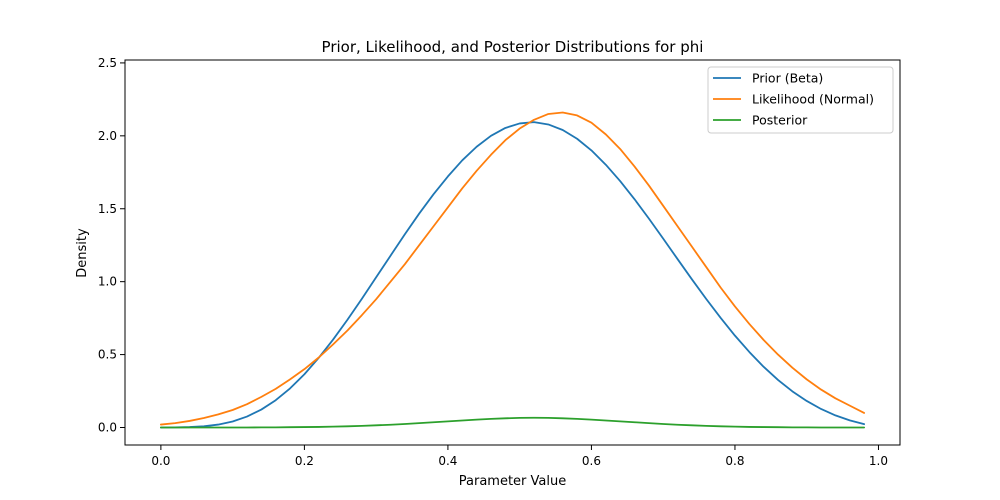 Image resolution: width=1000 pixels, height=500 pixels. Describe the element at coordinates (160, 461) in the screenshot. I see `x-tick-label: 0.0` at that location.